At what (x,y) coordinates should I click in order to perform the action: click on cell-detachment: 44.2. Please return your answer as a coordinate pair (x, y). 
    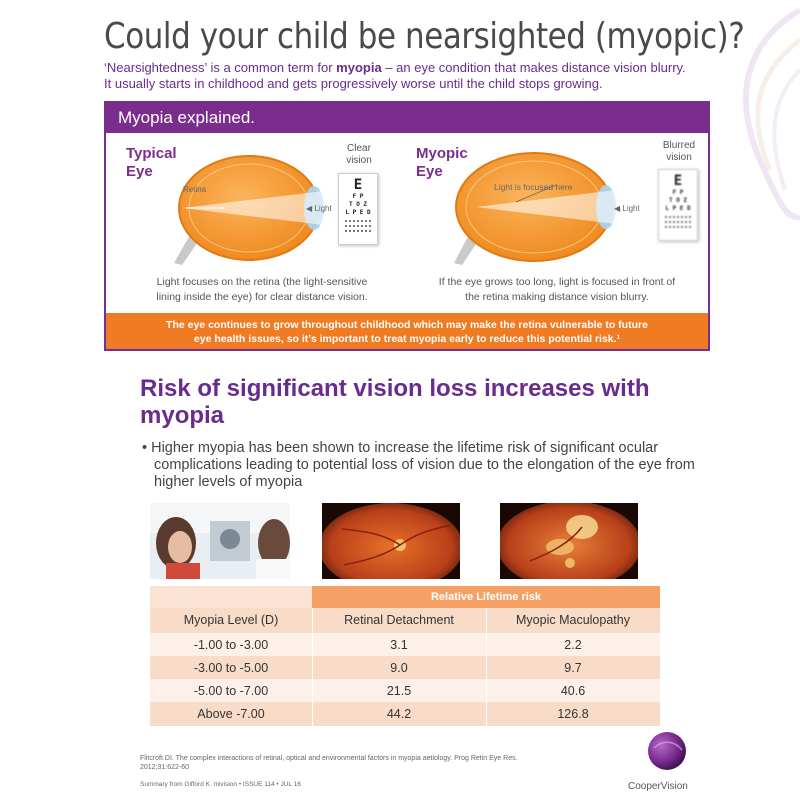
    Looking at the image, I should click on (399, 714).